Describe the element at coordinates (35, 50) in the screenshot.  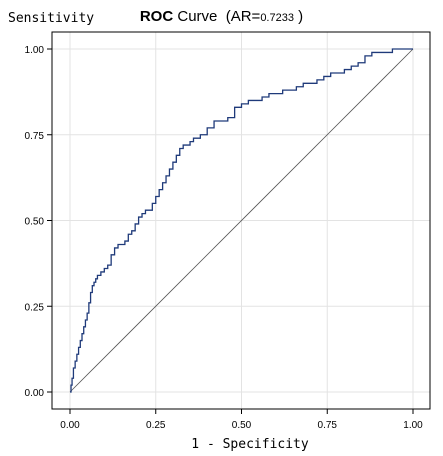
I see `y-tick-label: 1.00` at that location.